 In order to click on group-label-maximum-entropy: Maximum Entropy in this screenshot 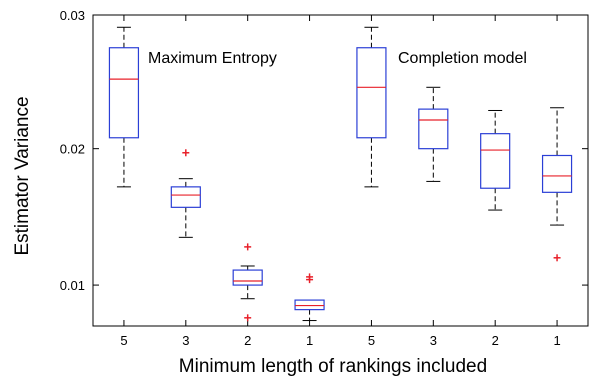, I will do `click(212, 58)`.